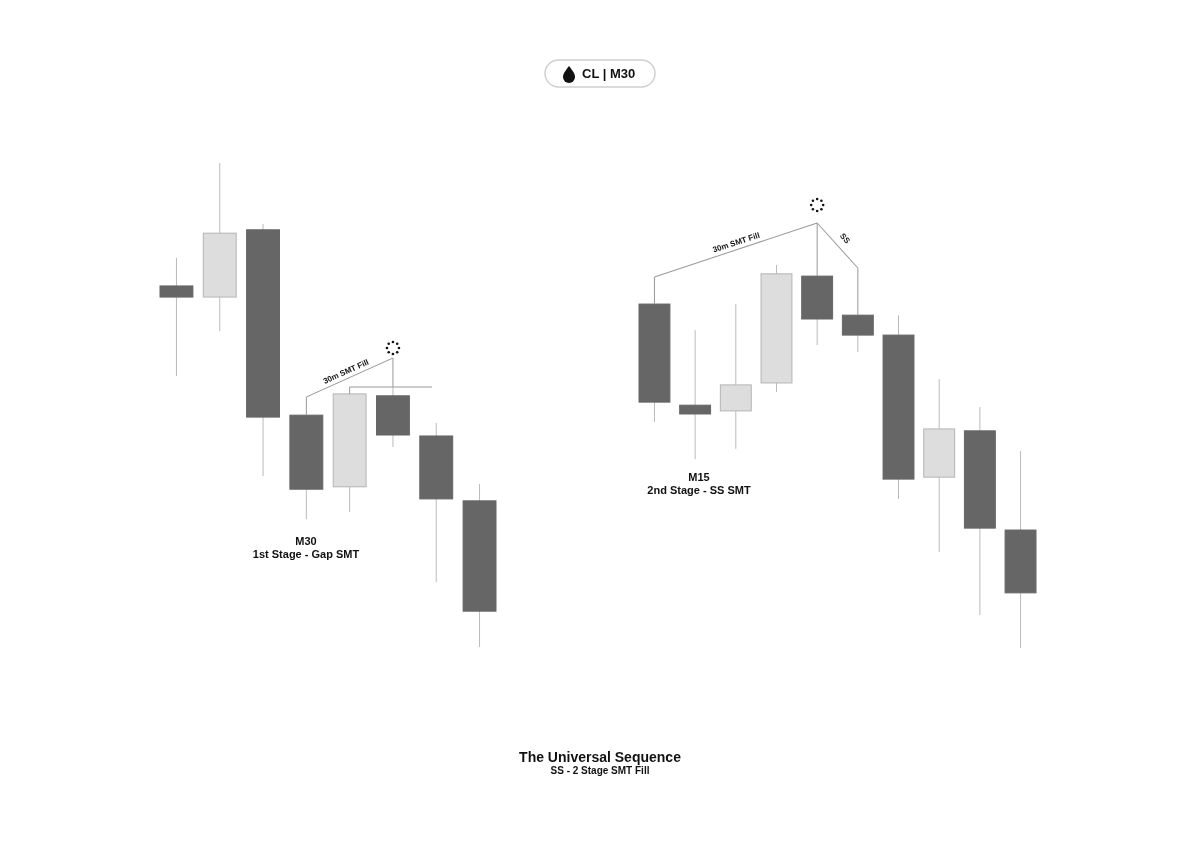 This screenshot has height=845, width=1200. What do you see at coordinates (306, 554) in the screenshot?
I see `annotation: 1st Stage - Gap SMT` at bounding box center [306, 554].